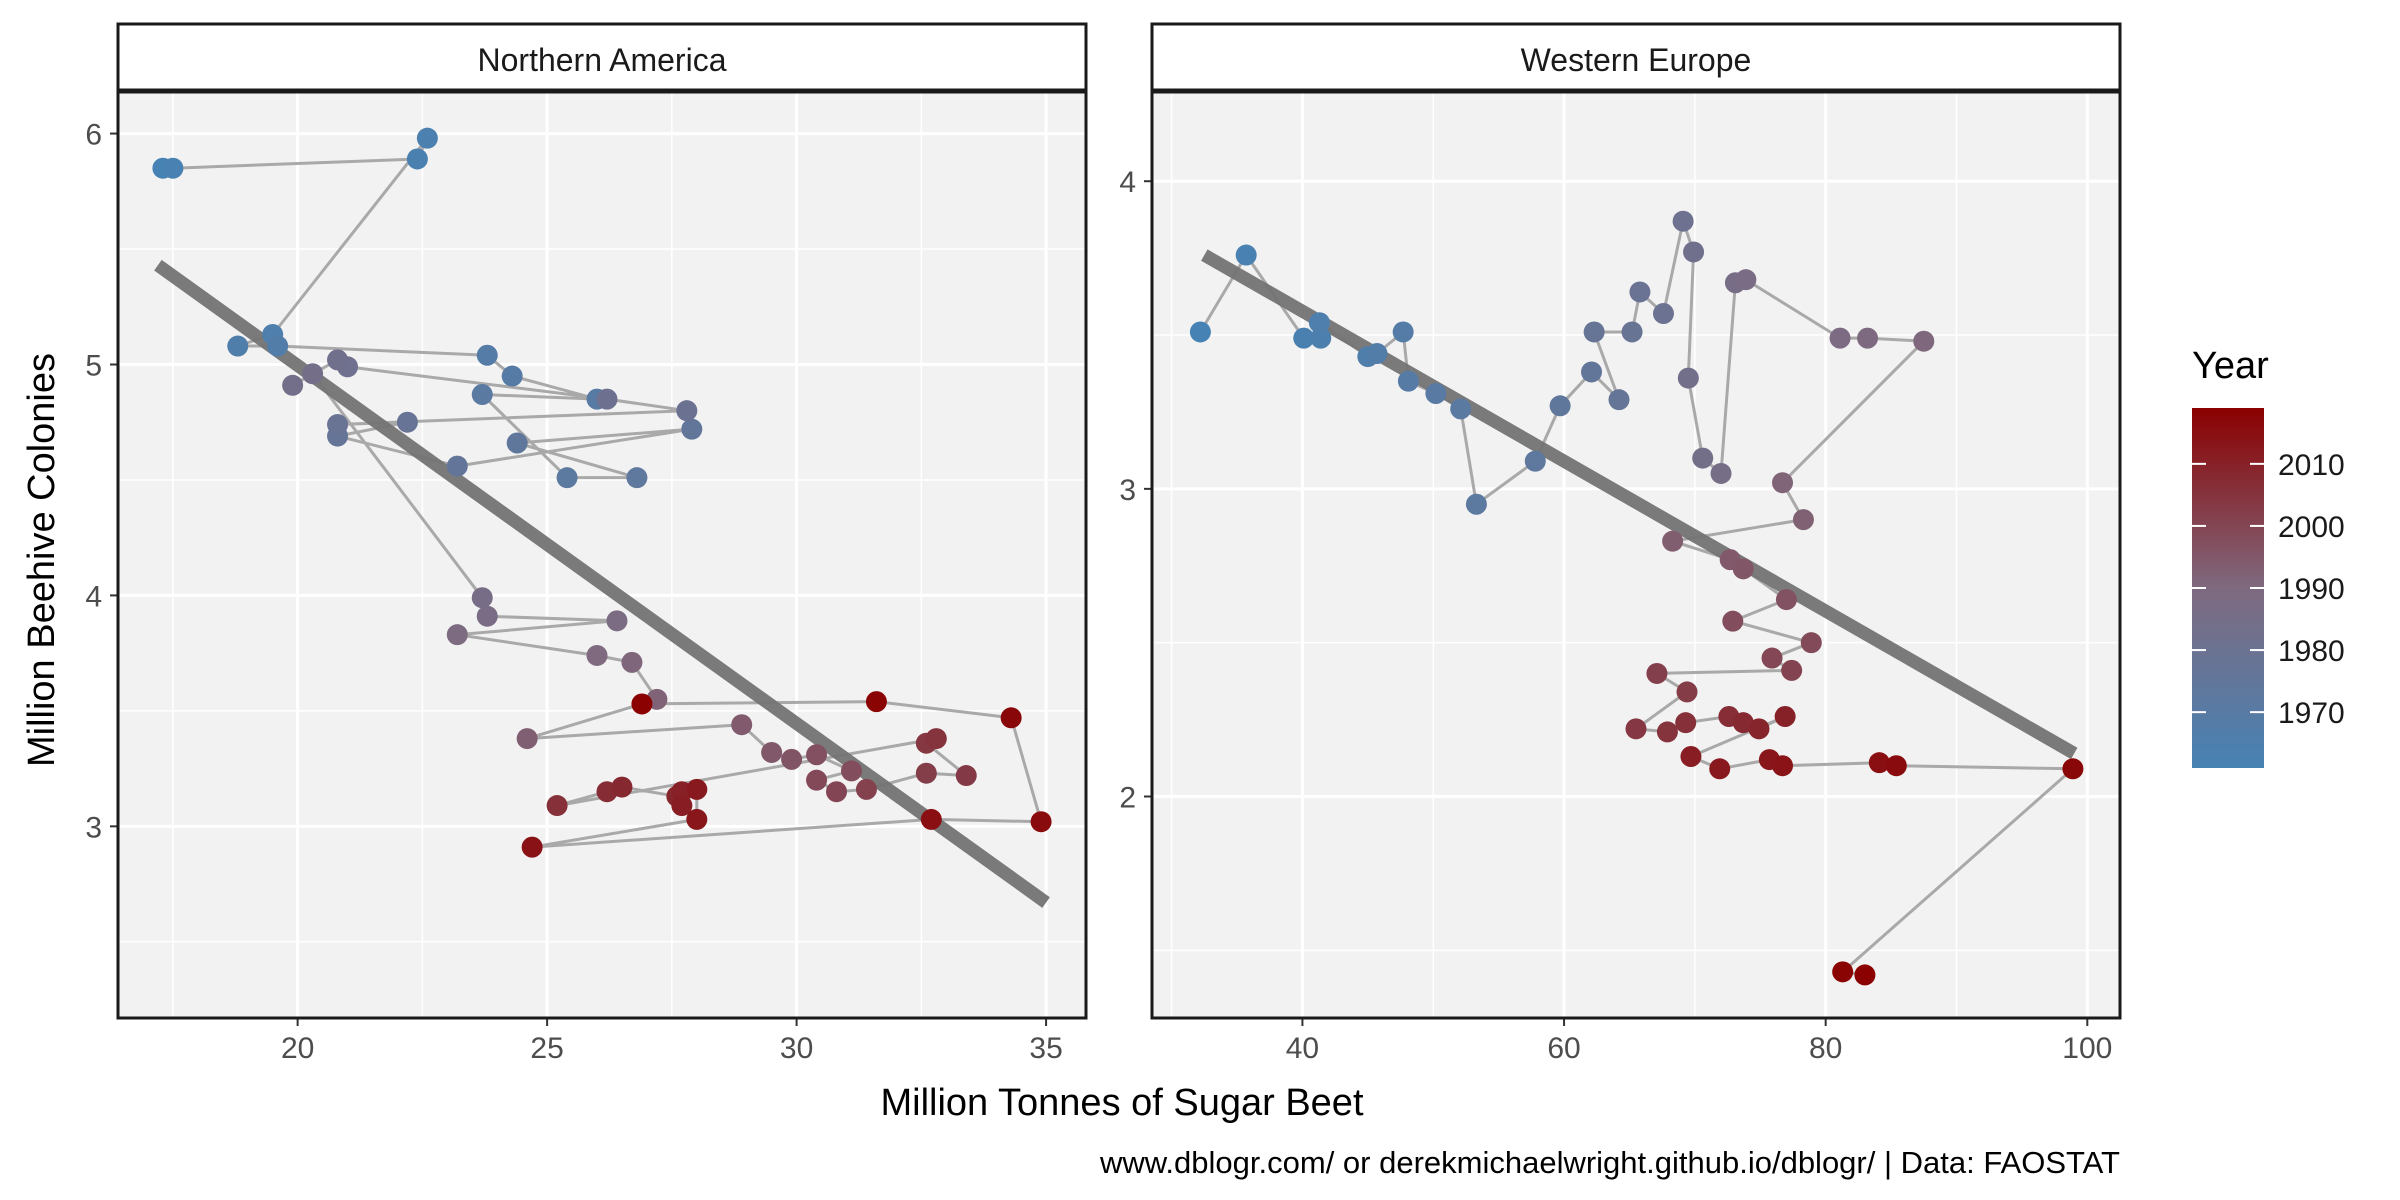 This screenshot has width=2400, height=1200. Describe the element at coordinates (546, 1048) in the screenshot. I see `x-tick-label: 25` at that location.